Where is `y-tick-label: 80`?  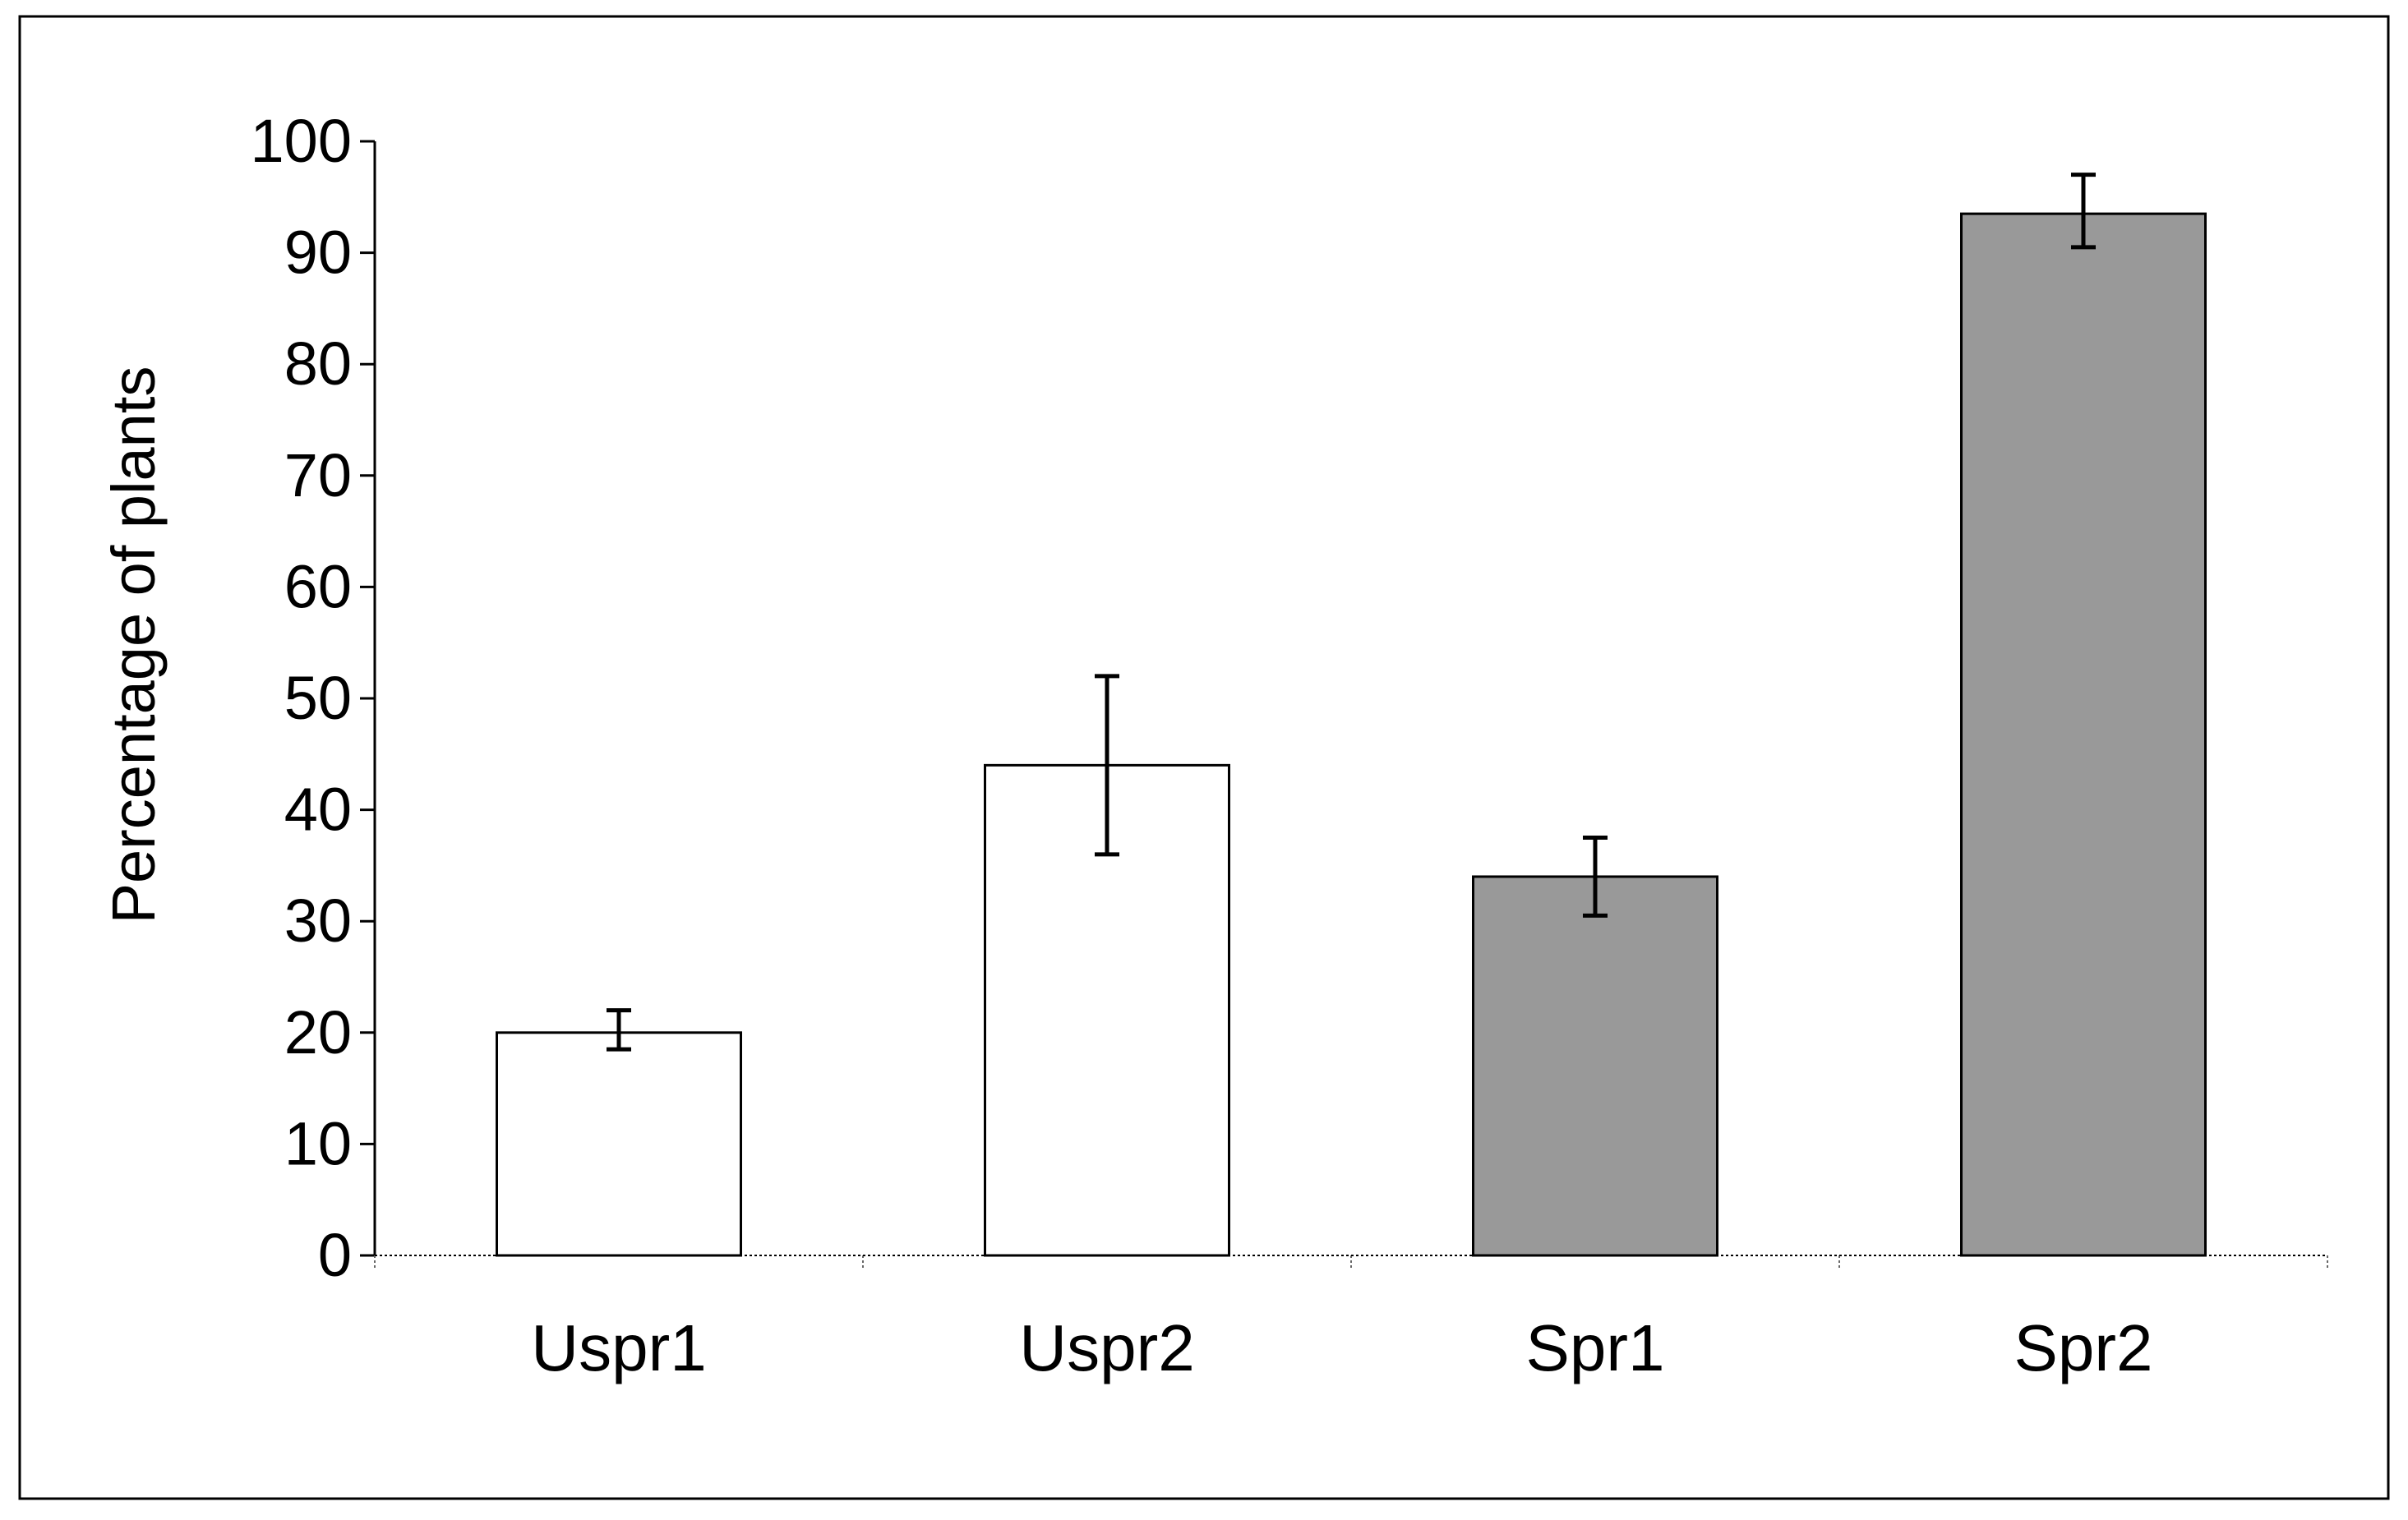
y-tick-label: 80 is located at coordinates (318, 363).